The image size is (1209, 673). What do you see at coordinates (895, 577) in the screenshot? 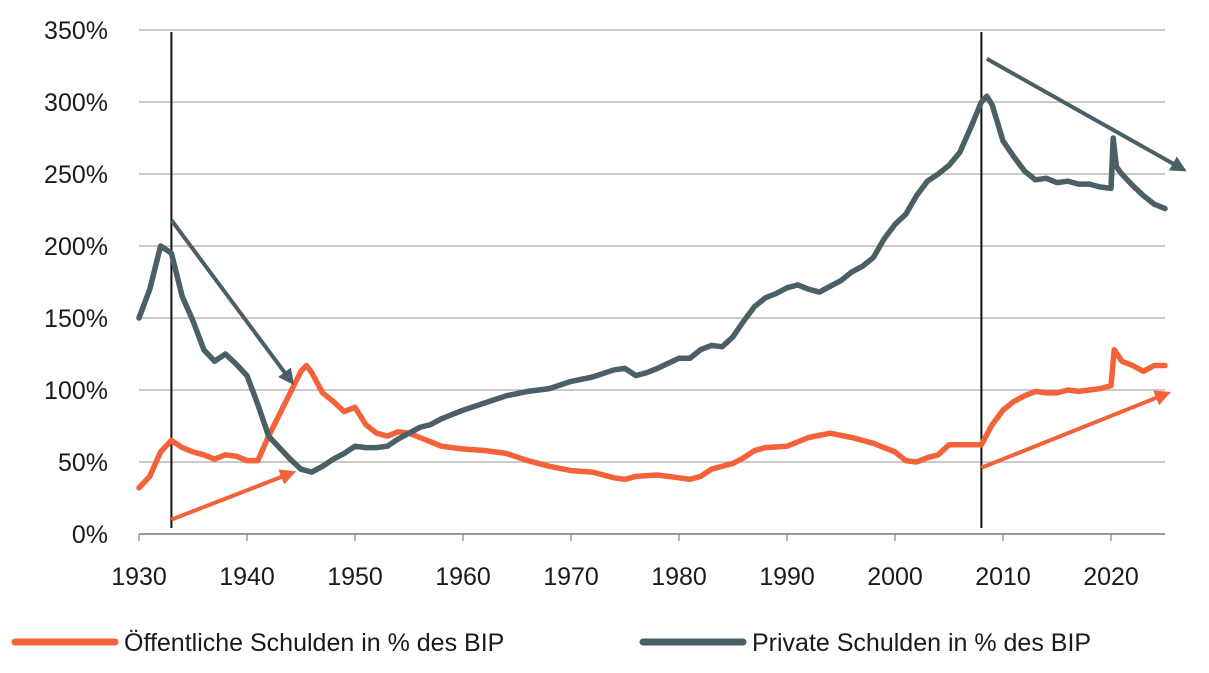
I see `x-tick-label: 2000` at bounding box center [895, 577].